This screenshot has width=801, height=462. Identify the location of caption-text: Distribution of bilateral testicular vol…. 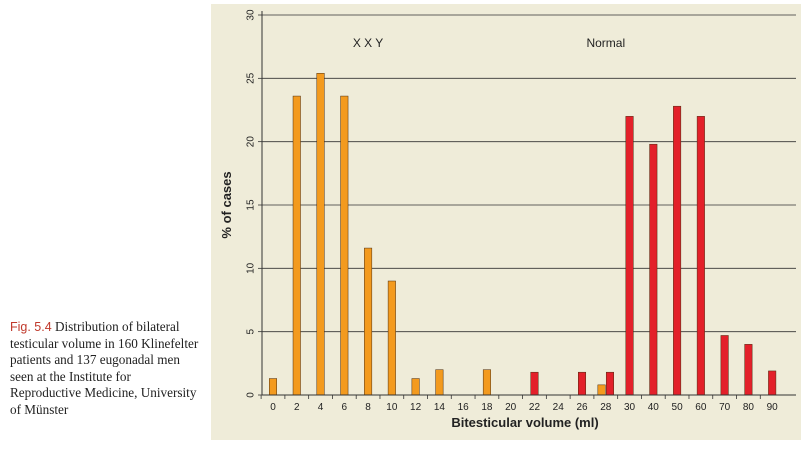
(104, 368).